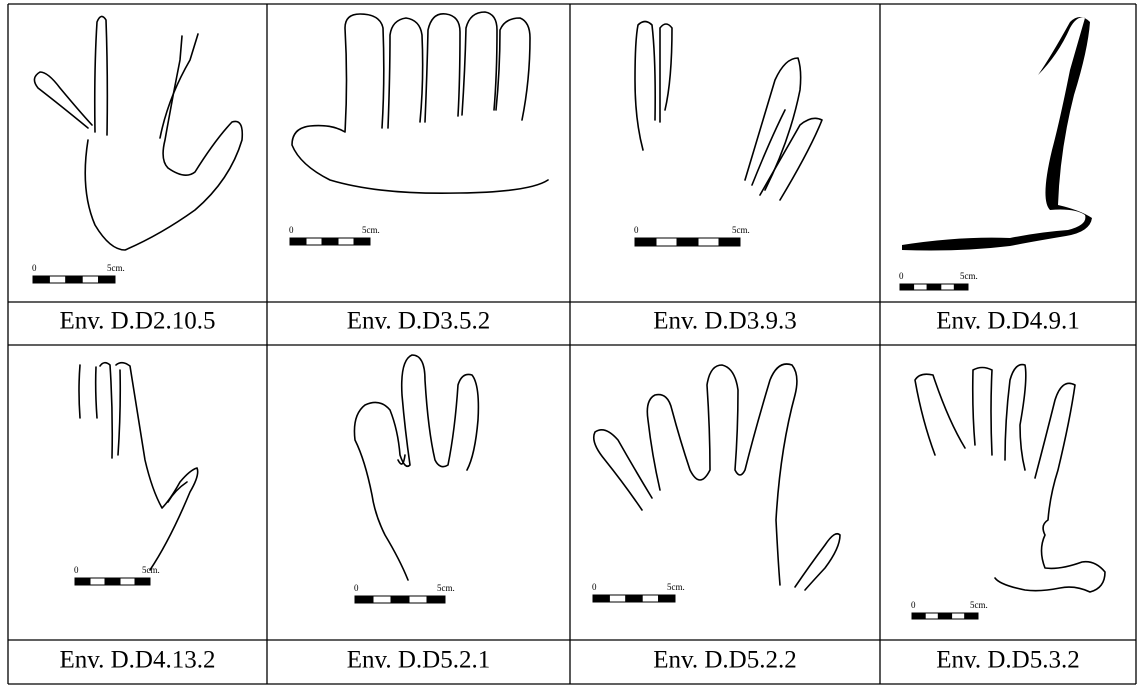  What do you see at coordinates (1008, 321) in the screenshot?
I see `panel-caption: Env. D.D4.9.1` at bounding box center [1008, 321].